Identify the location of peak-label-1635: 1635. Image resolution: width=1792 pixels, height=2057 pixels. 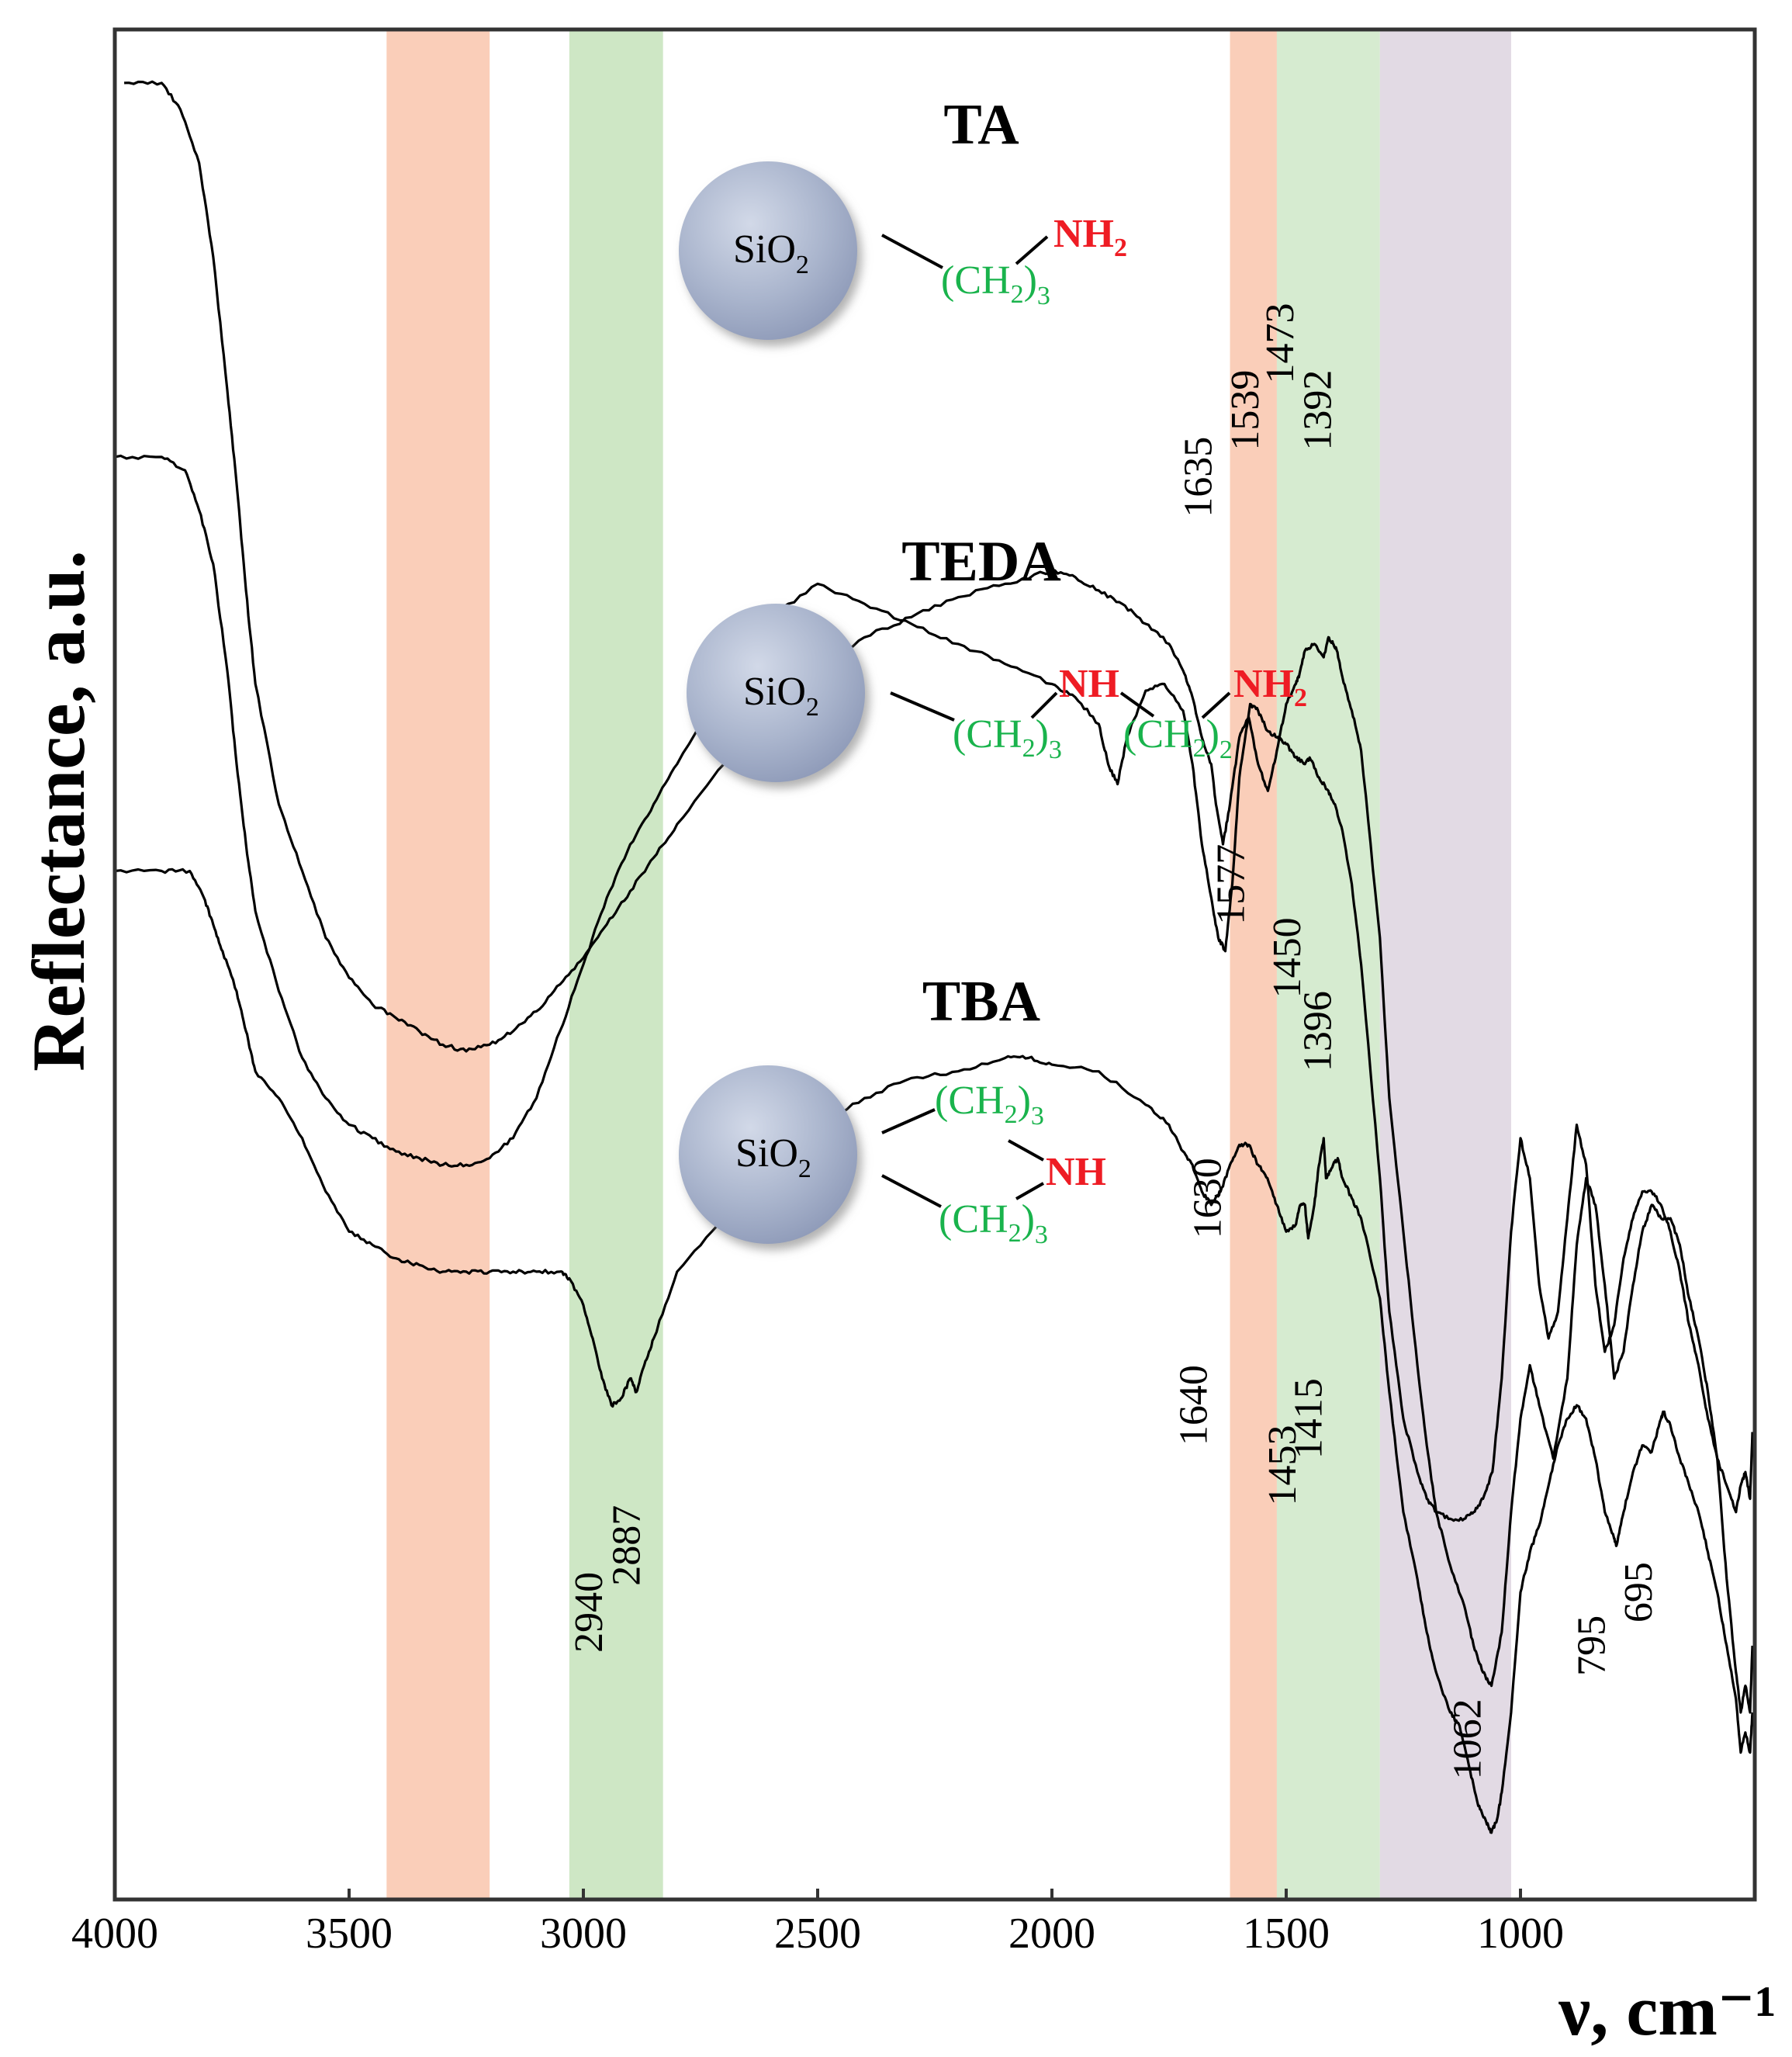
(1198, 477).